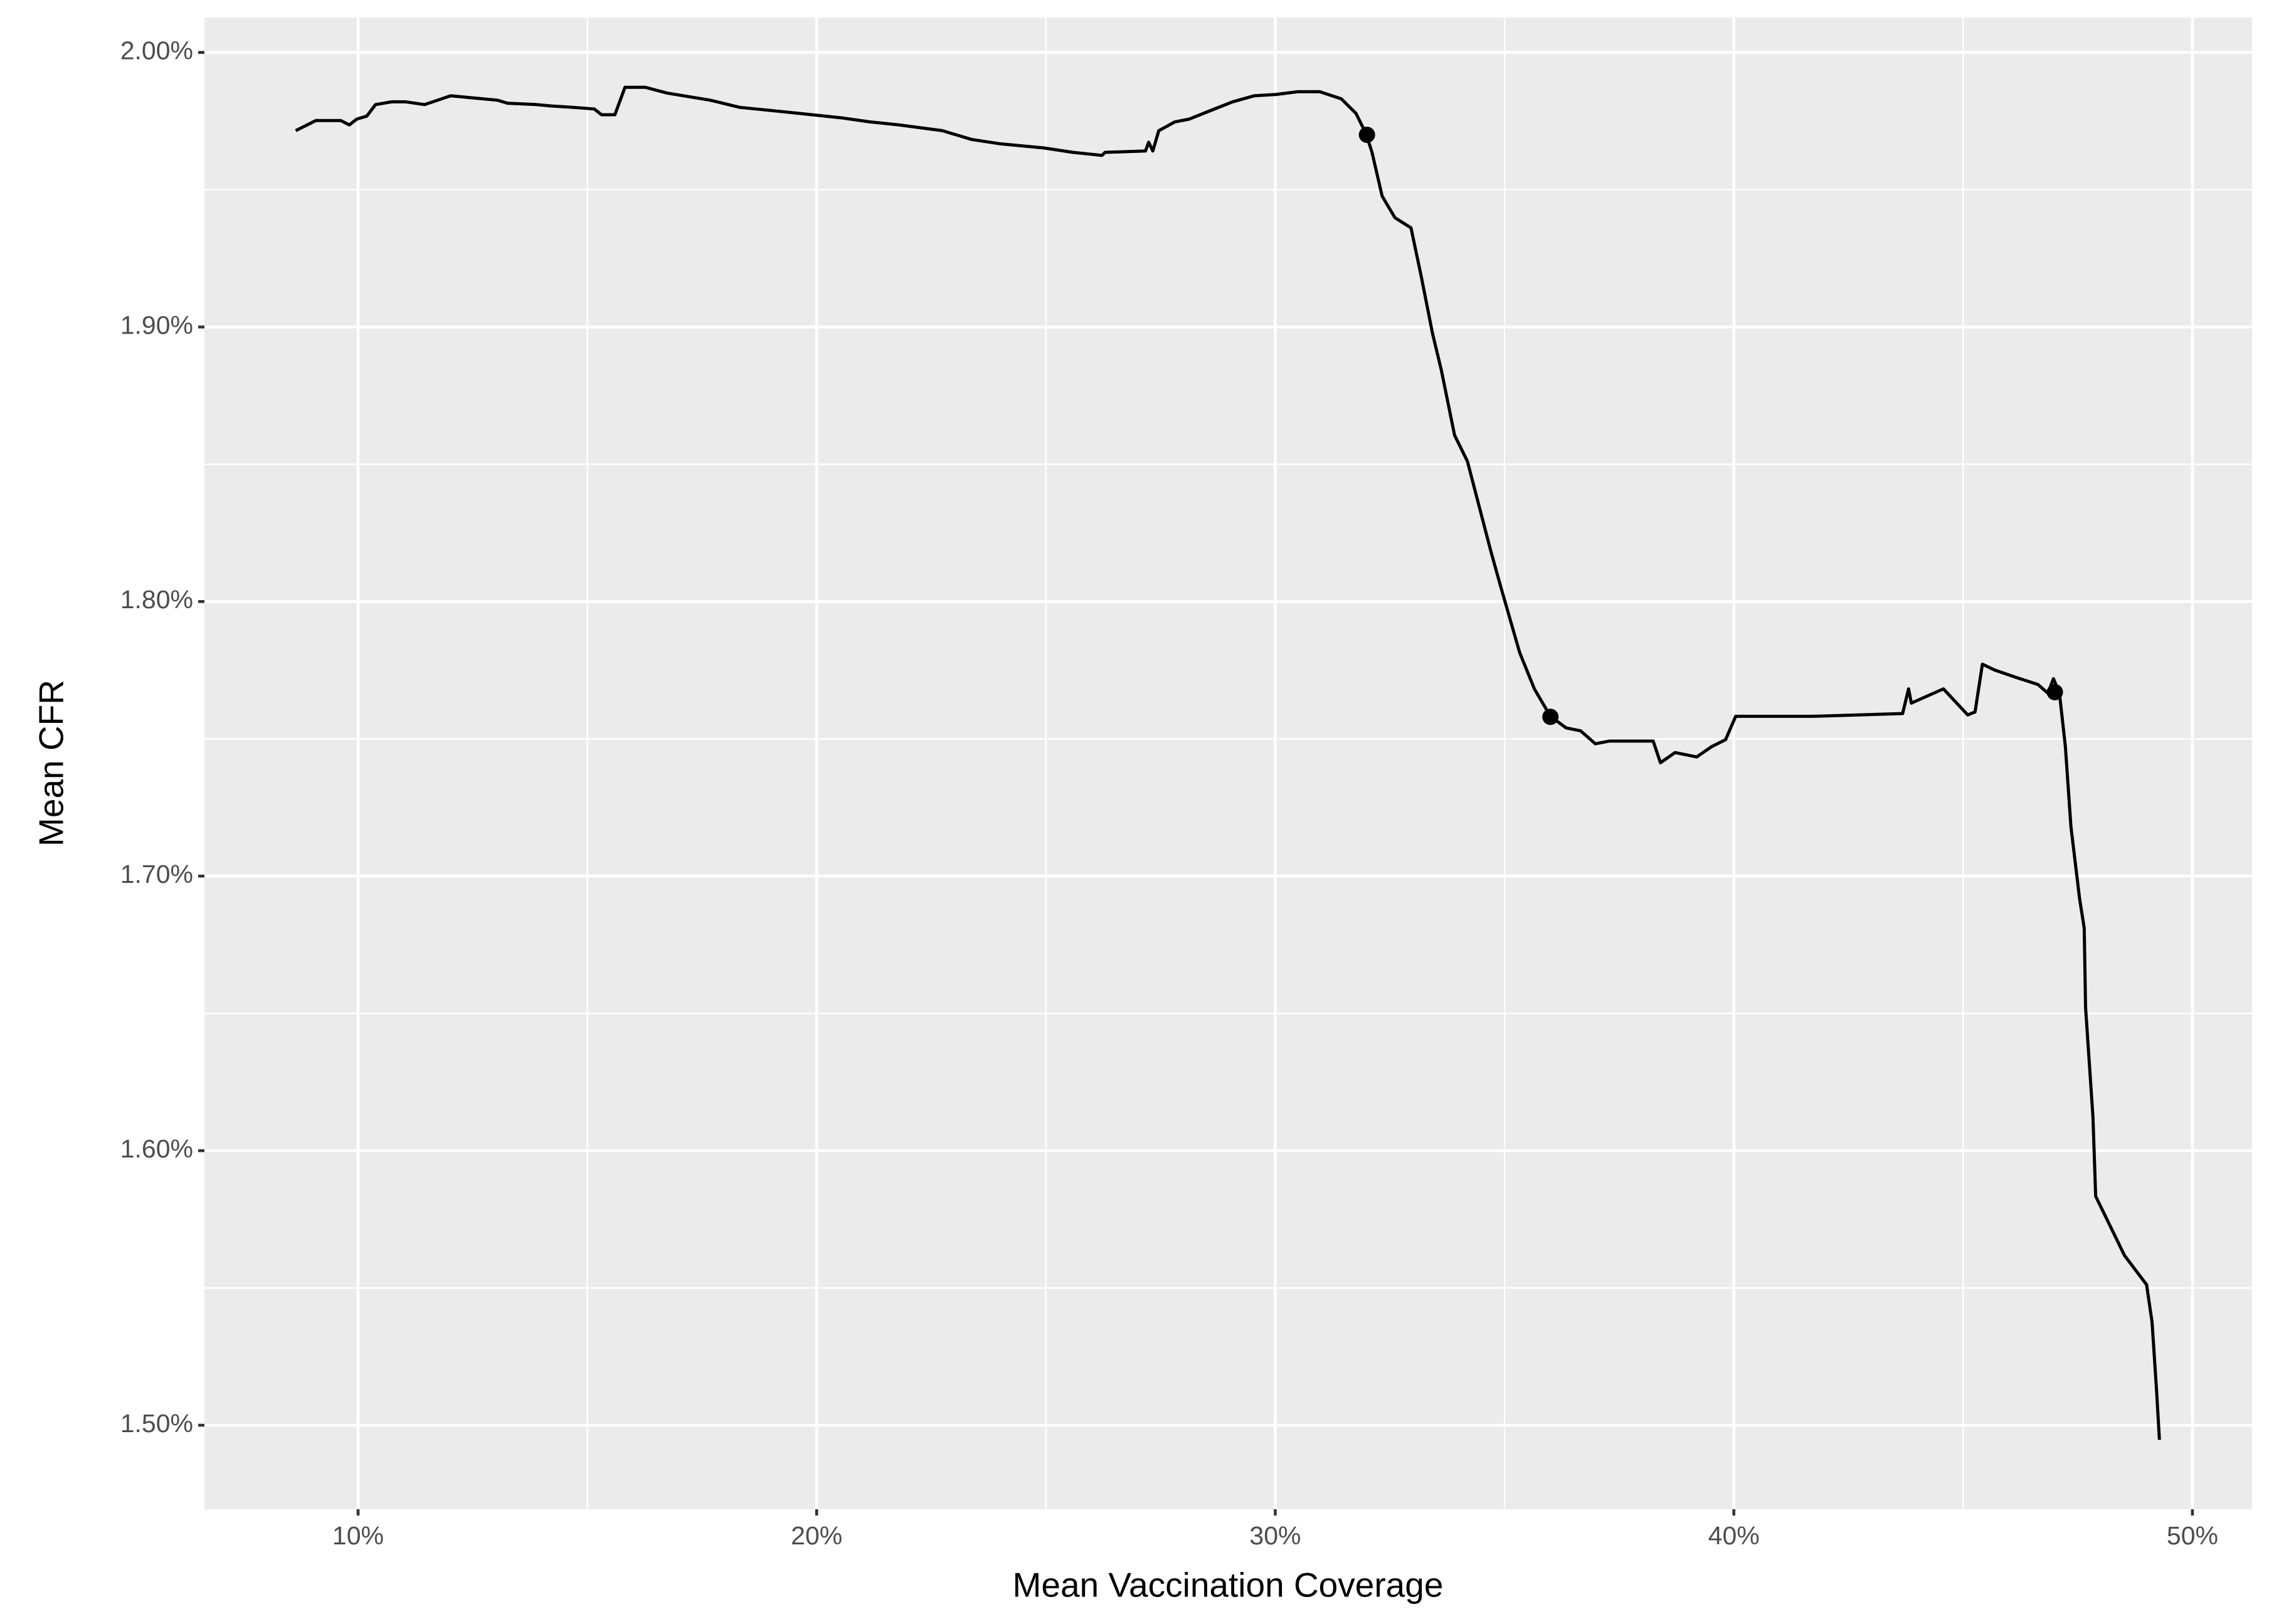  I want to click on y-tick-label: 1.90%, so click(156, 324).